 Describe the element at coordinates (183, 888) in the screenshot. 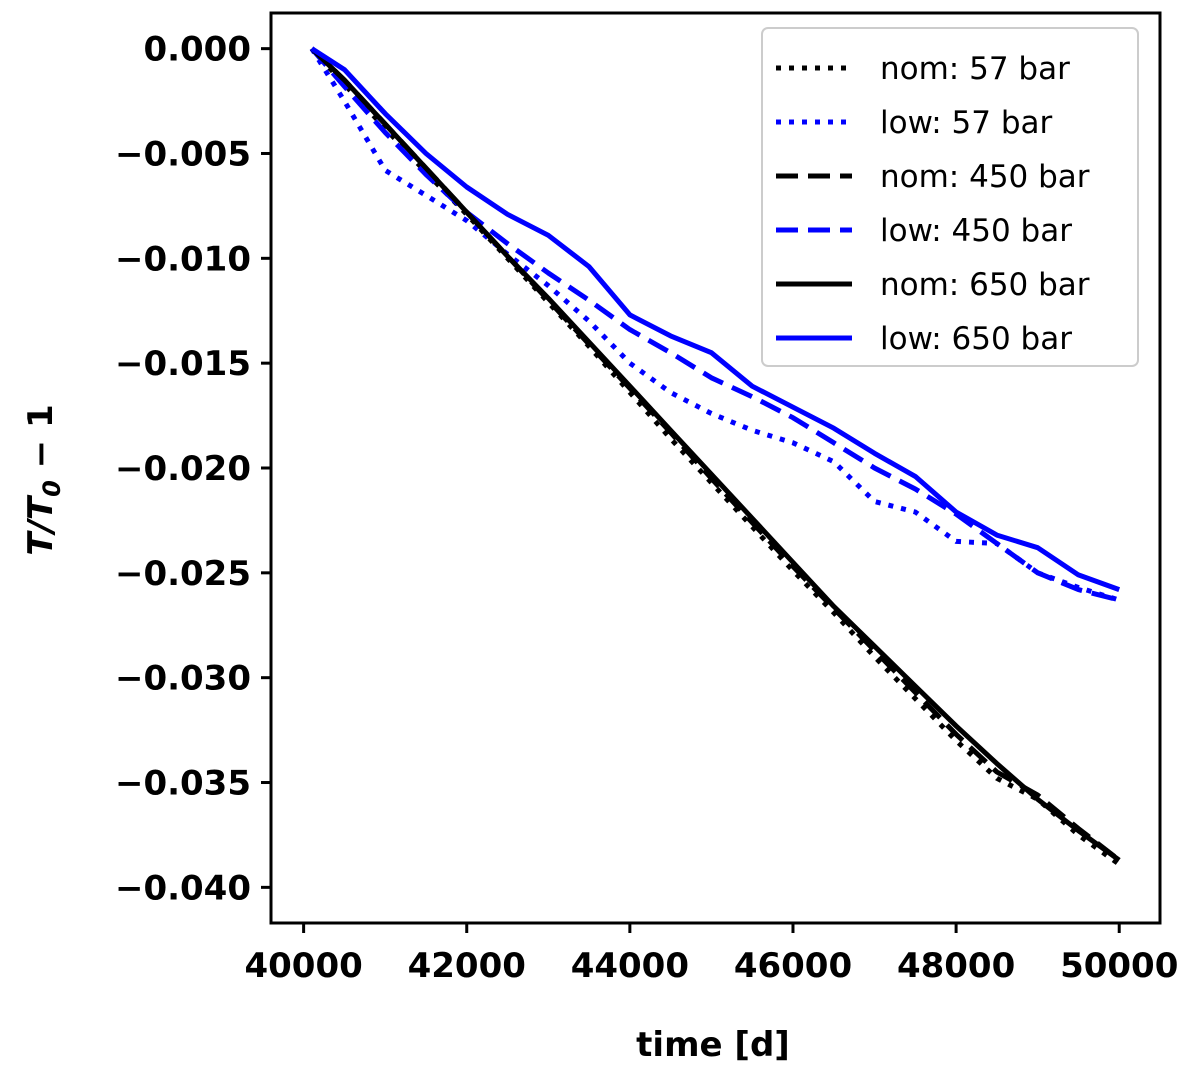

I see `y-tick-label: −0.040` at that location.